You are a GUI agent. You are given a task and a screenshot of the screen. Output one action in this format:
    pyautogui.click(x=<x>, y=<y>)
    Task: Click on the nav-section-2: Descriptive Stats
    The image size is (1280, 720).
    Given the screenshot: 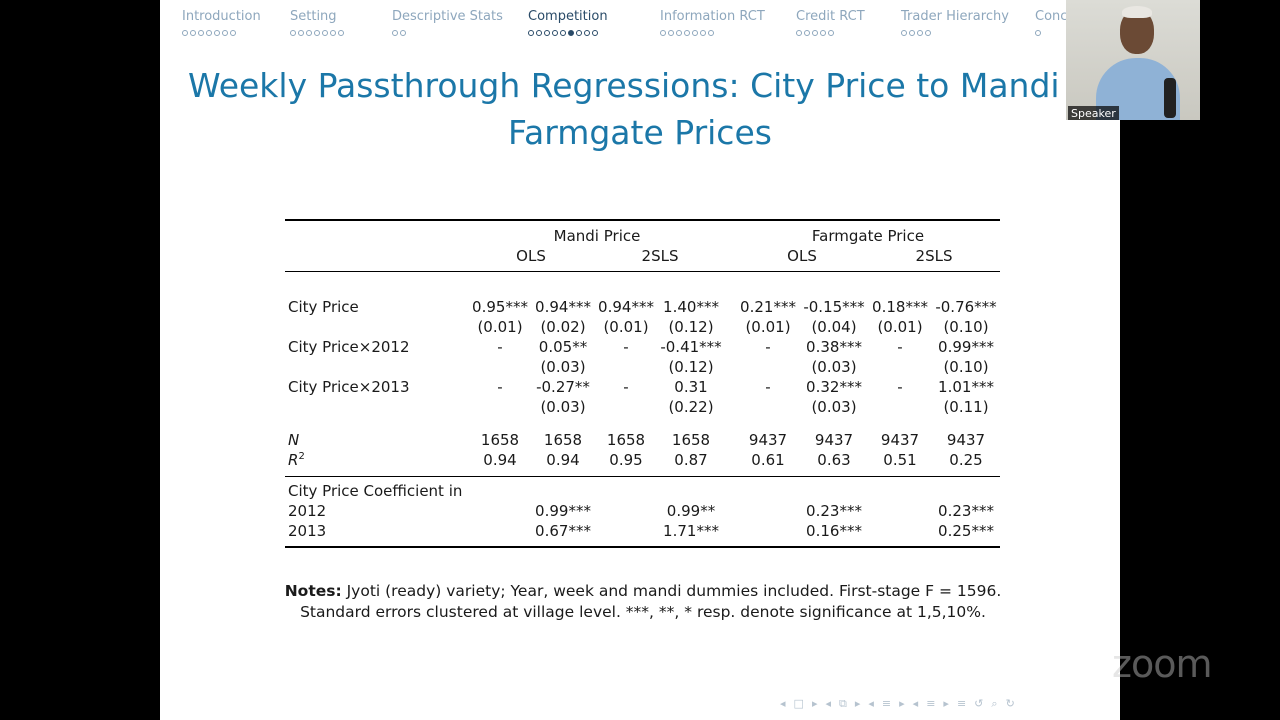 What is the action you would take?
    pyautogui.click(x=447, y=22)
    